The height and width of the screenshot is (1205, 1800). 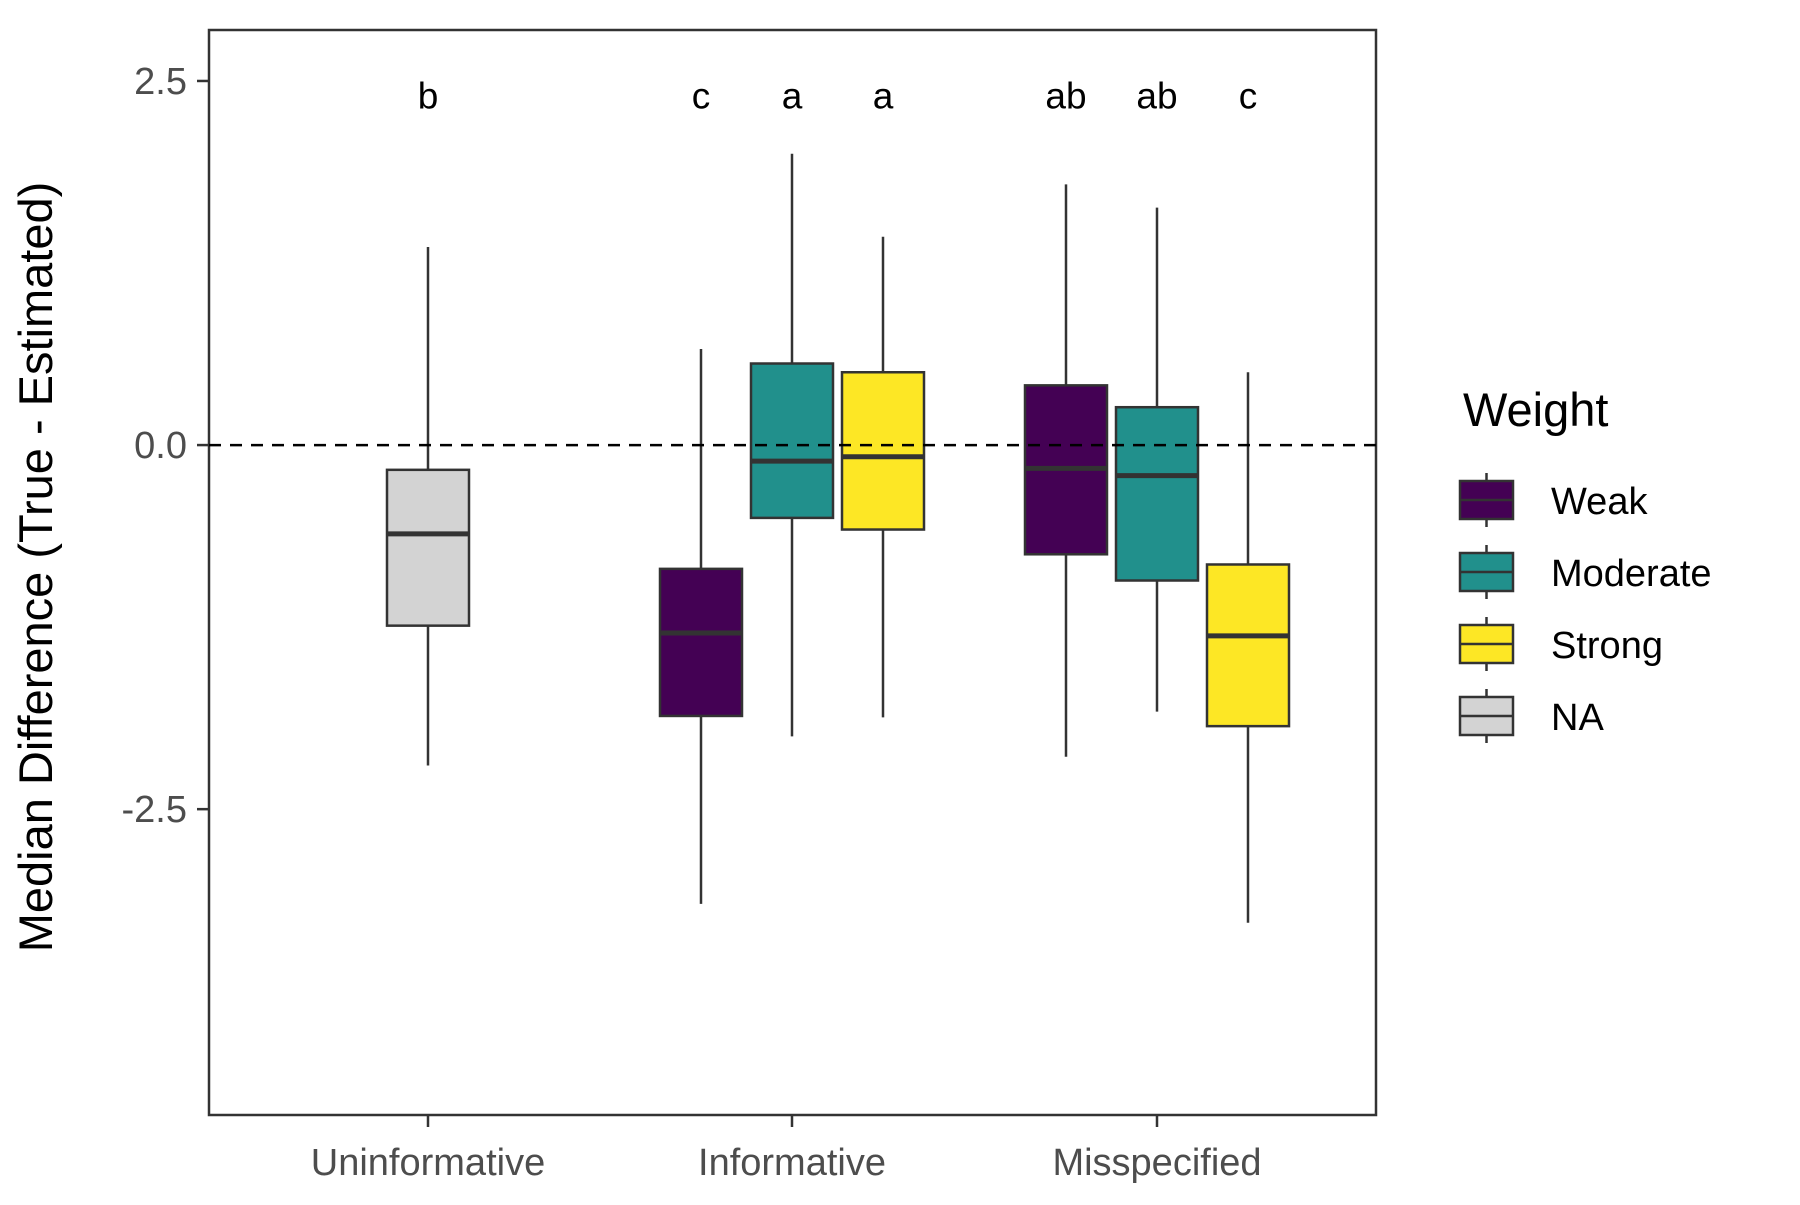 I want to click on legend-item-weak: Weak, so click(x=1553, y=500).